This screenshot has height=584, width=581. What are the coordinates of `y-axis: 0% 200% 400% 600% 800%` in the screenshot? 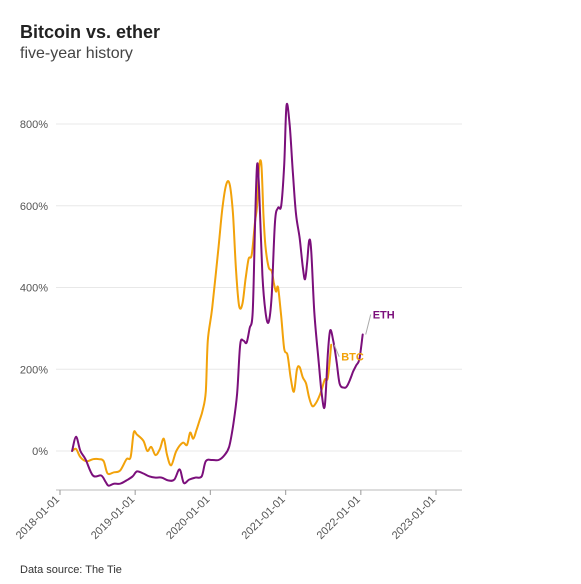 It's located at (34, 288).